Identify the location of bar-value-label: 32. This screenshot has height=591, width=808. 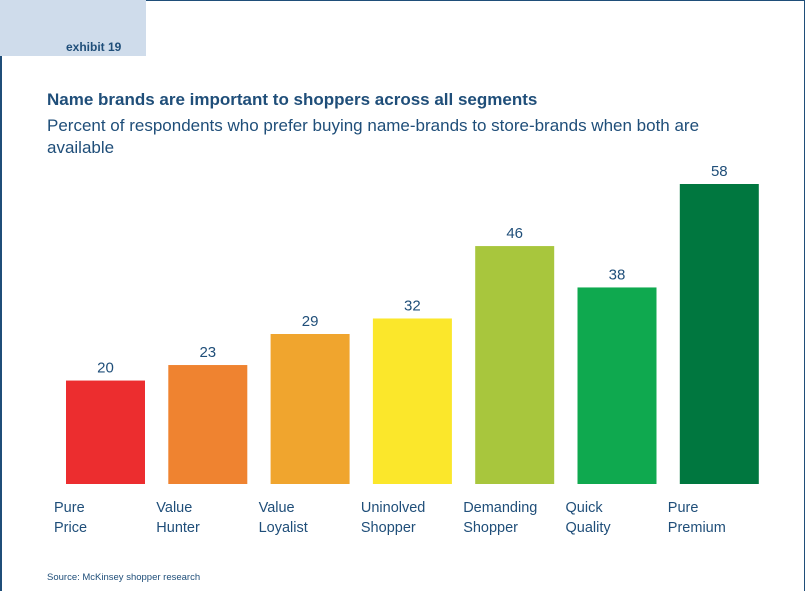
(412, 305).